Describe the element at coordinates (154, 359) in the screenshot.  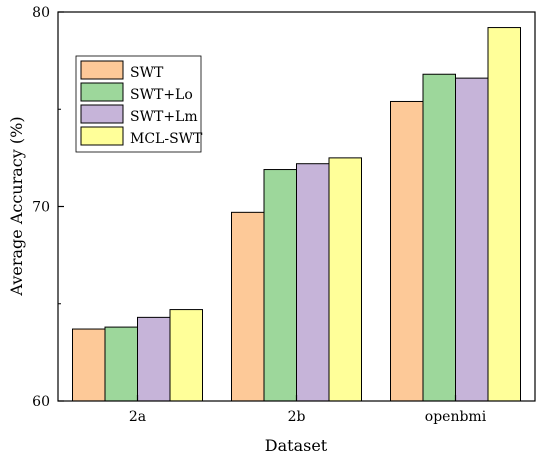
I see `bar-swt-lm-2a` at that location.